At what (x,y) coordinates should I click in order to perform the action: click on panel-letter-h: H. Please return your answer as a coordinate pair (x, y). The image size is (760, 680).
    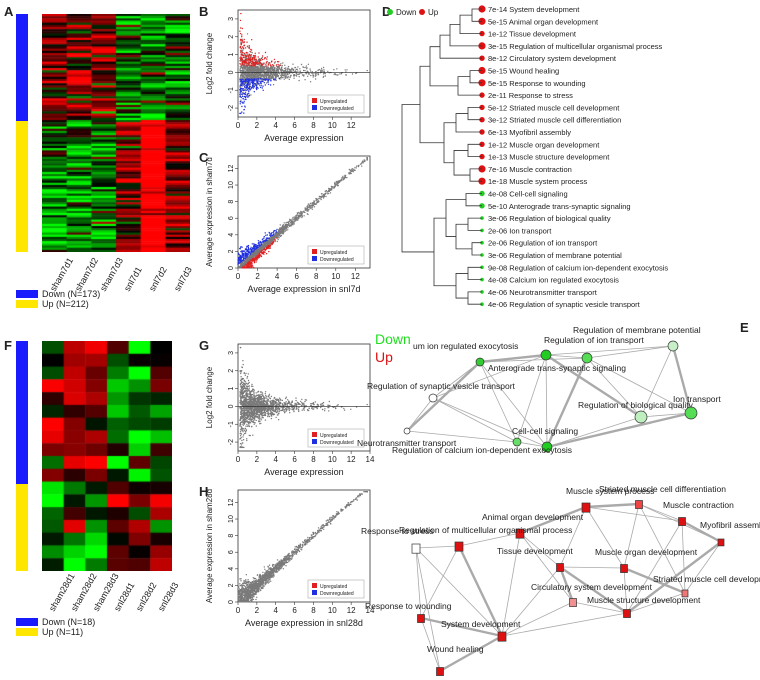
    Looking at the image, I should click on (204, 491).